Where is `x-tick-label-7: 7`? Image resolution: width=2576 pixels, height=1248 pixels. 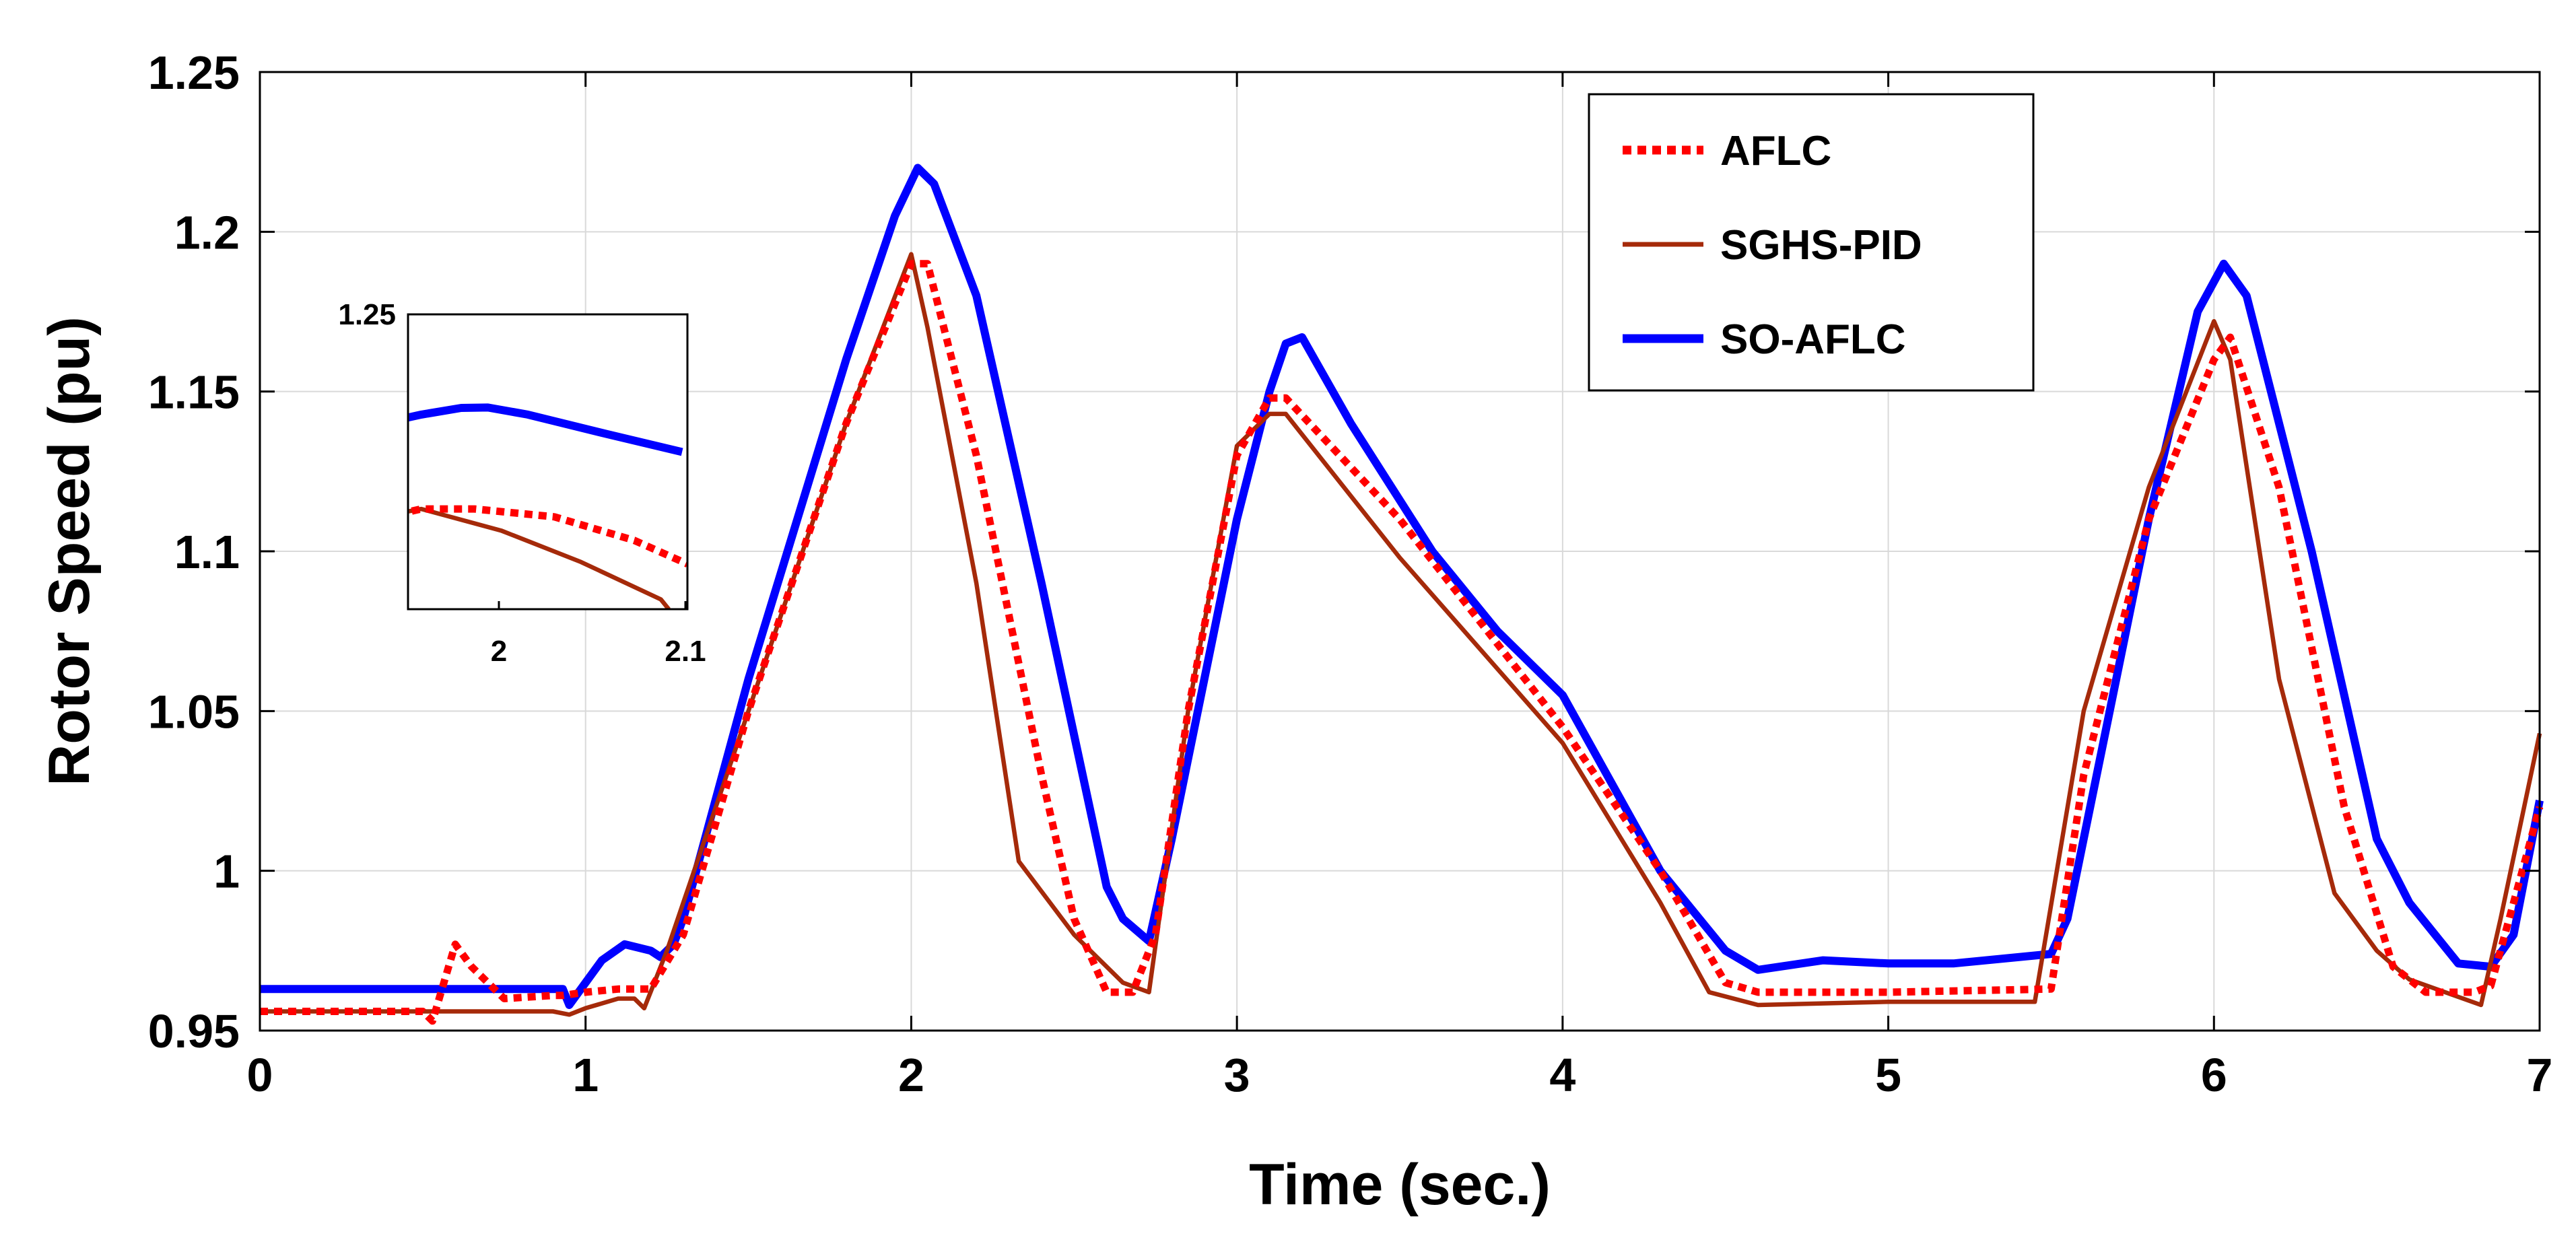 x-tick-label-7: 7 is located at coordinates (2540, 1075).